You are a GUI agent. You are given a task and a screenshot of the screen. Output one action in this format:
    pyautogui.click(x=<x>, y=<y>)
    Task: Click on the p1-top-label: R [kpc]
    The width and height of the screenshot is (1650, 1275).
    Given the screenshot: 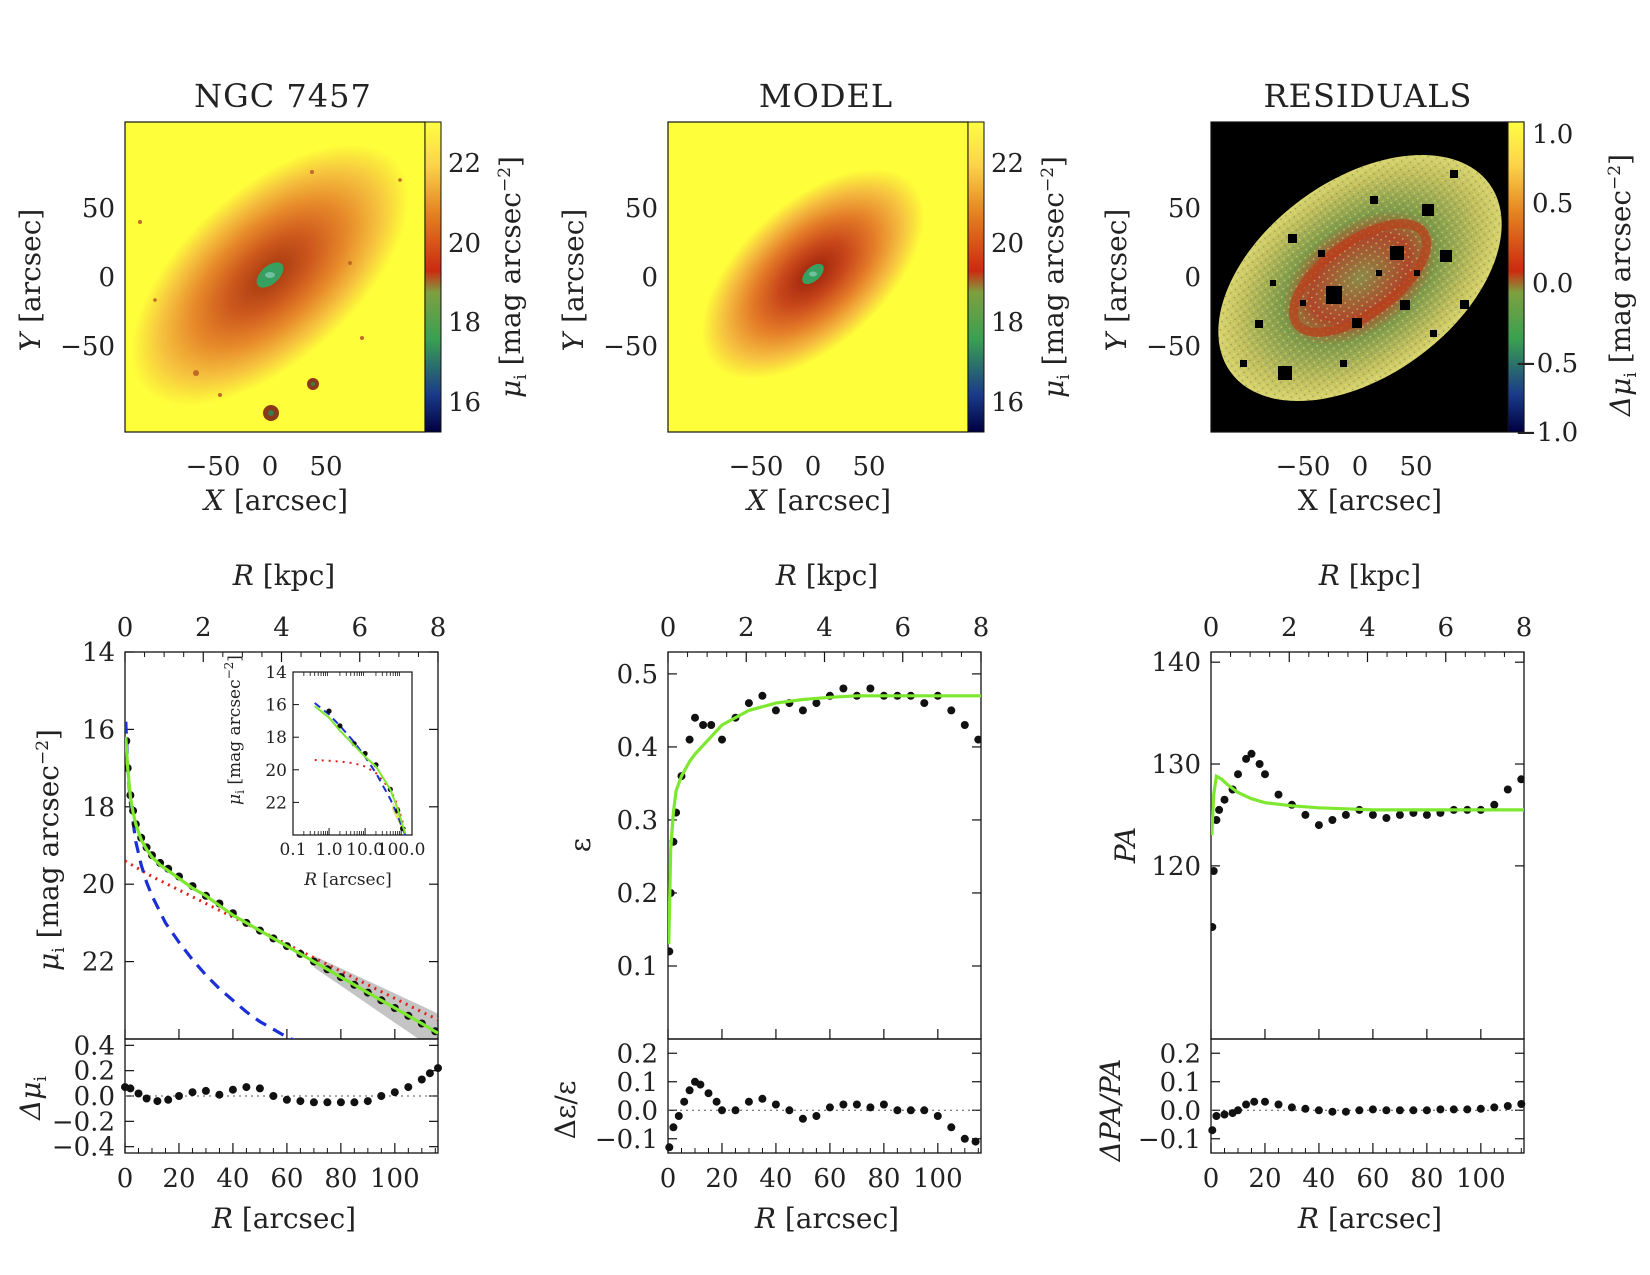 What is the action you would take?
    pyautogui.click(x=283, y=575)
    